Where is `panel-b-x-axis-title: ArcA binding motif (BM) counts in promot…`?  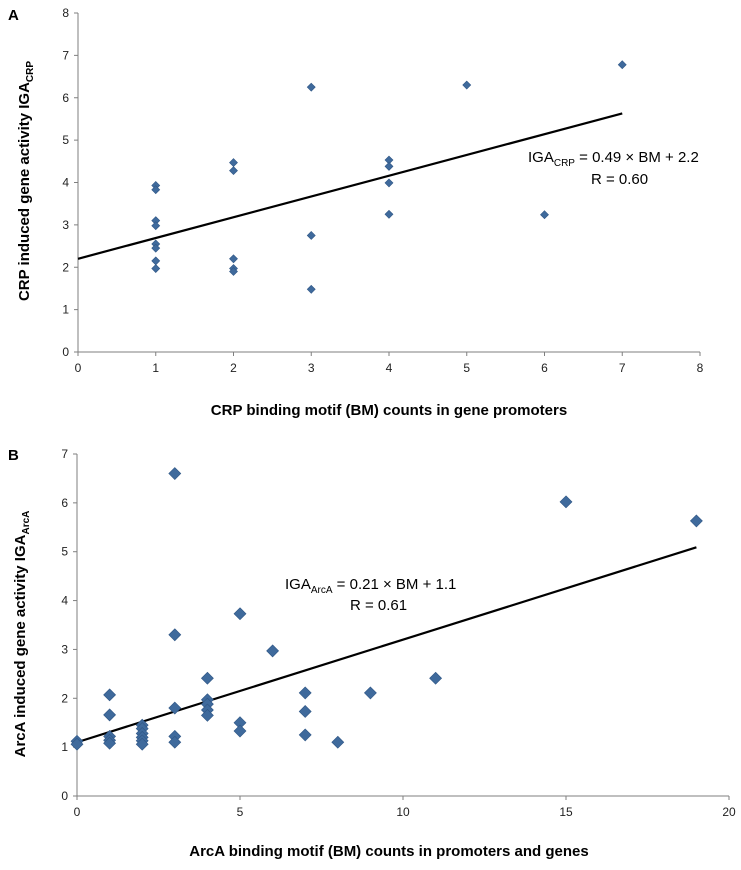 panel-b-x-axis-title: ArcA binding motif (BM) counts in promot… is located at coordinates (388, 851).